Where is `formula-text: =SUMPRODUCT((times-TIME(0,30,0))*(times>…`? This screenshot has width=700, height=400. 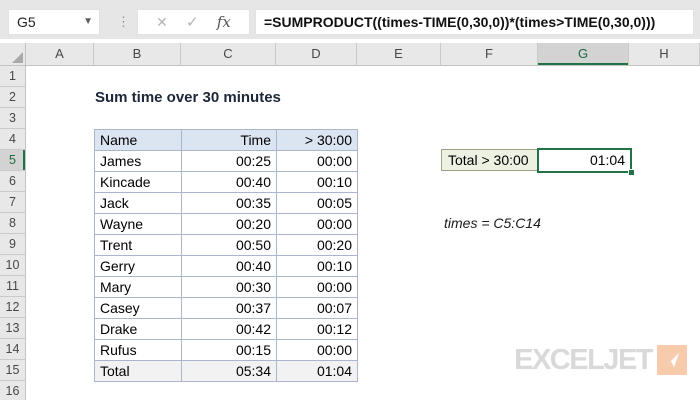
formula-text: =SUMPRODUCT((times-TIME(0,30,0))*(times>… is located at coordinates (460, 22).